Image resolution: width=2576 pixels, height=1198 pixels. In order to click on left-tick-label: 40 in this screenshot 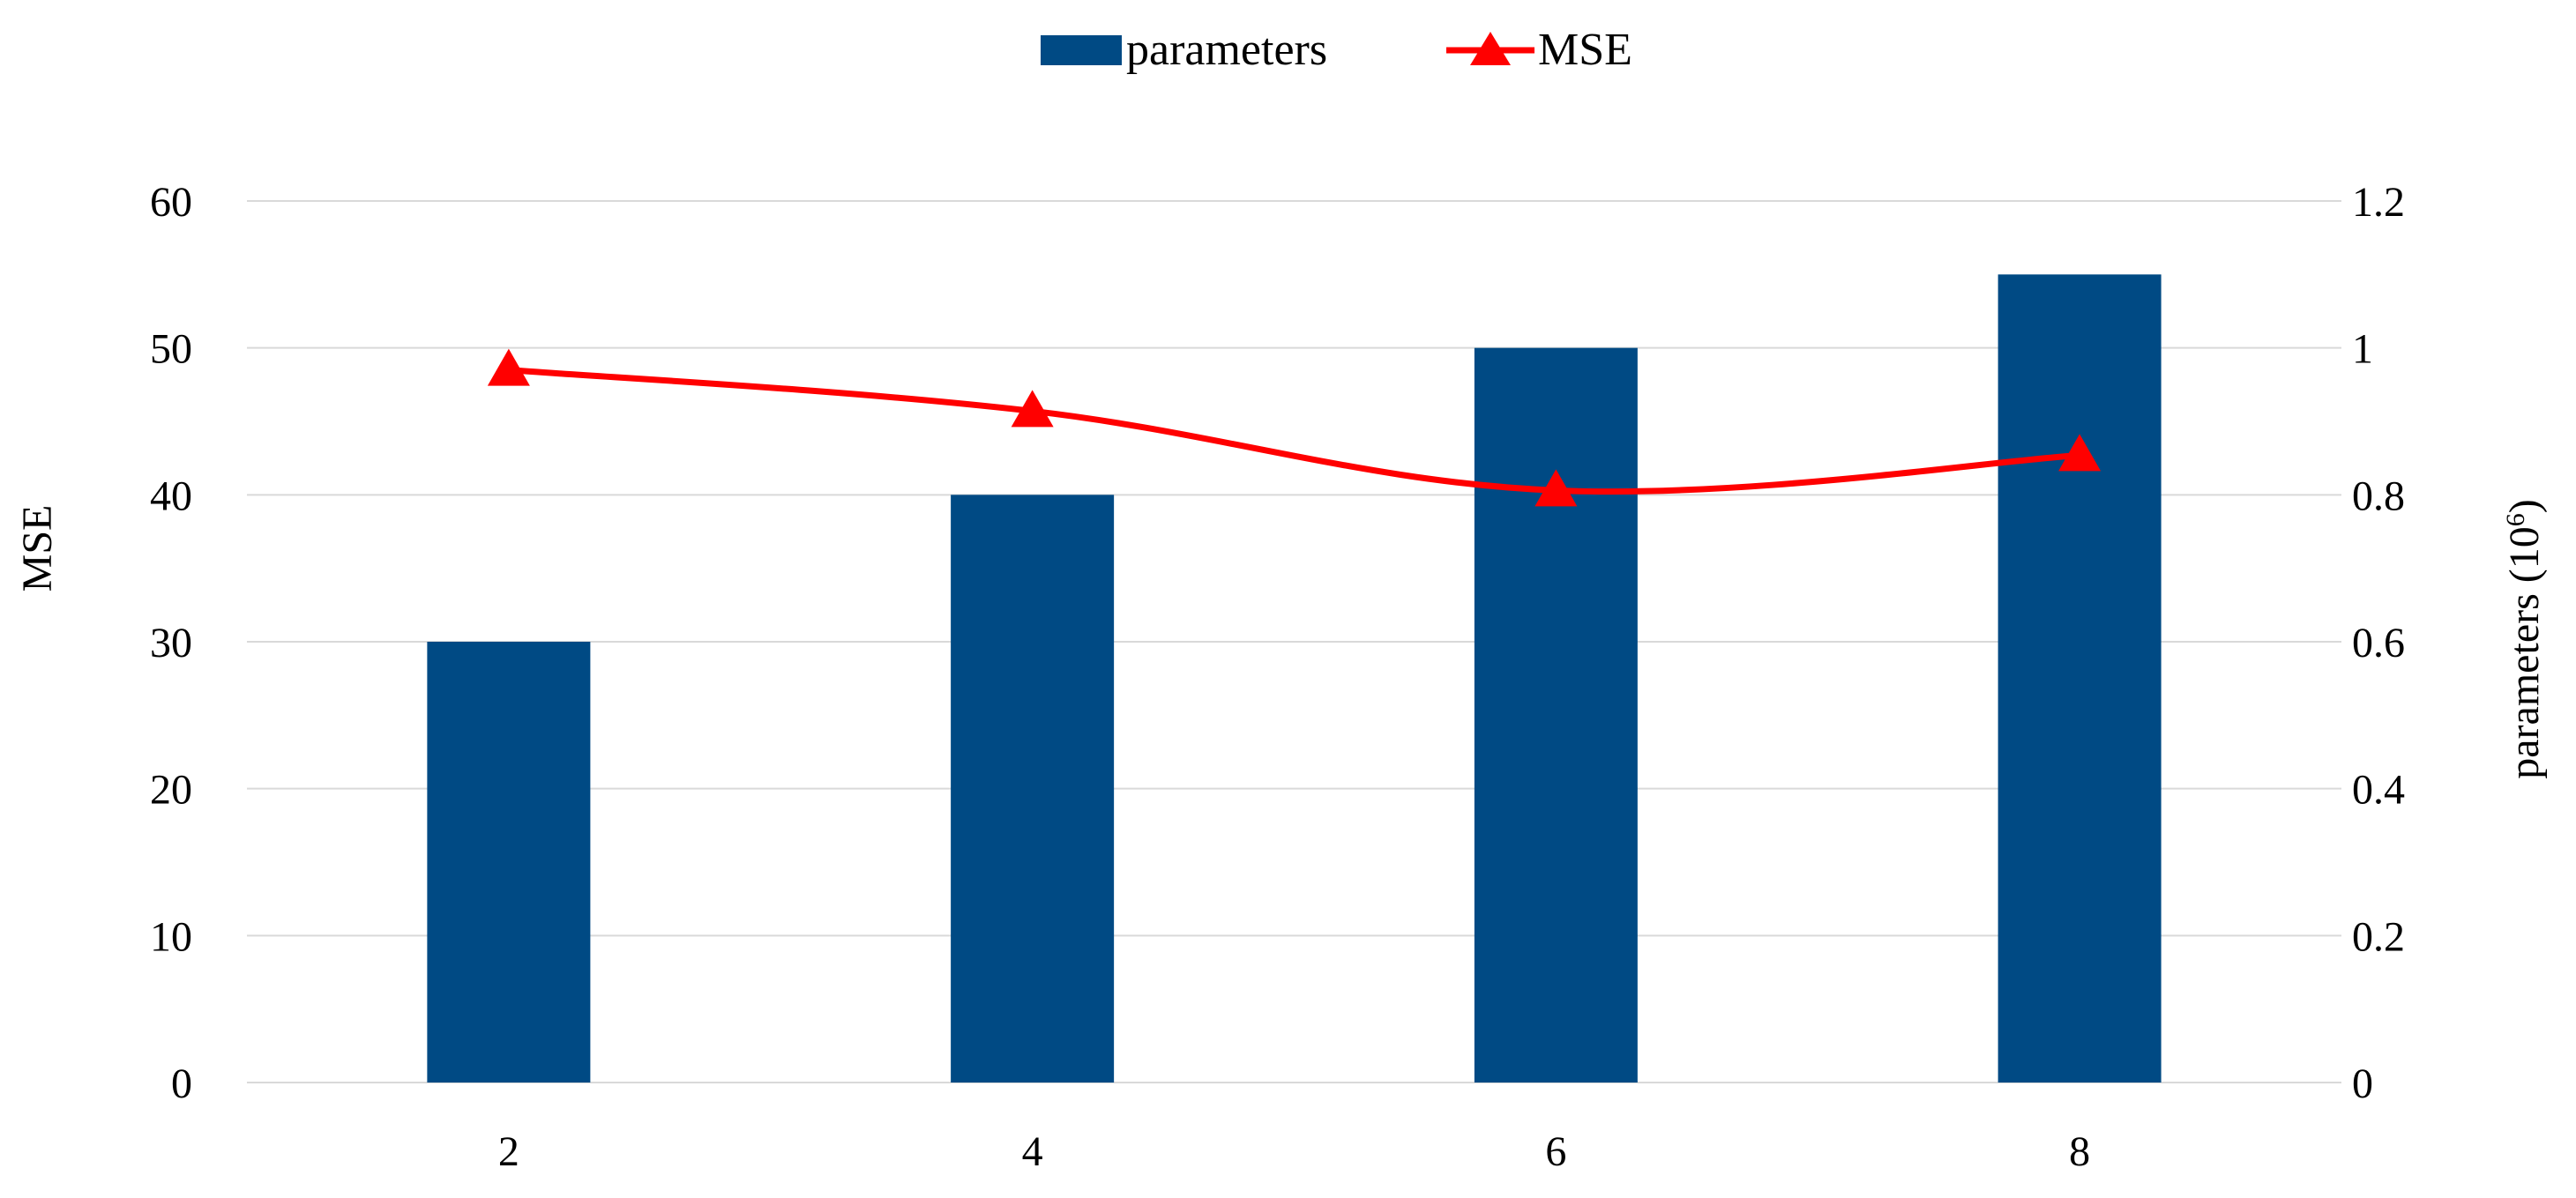, I will do `click(171, 496)`.